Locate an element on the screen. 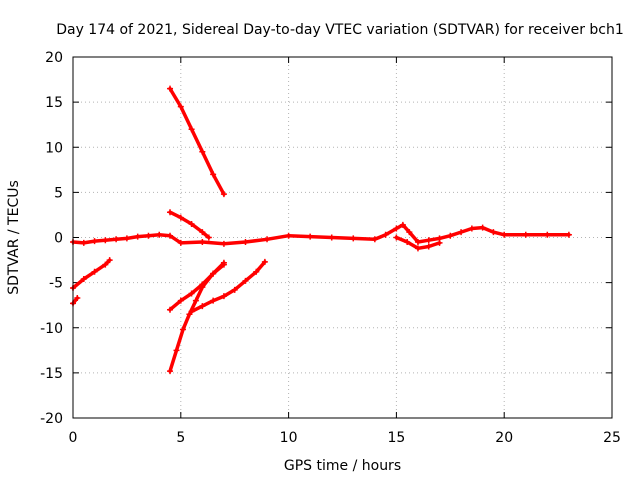 Image resolution: width=640 pixels, height=480 pixels. series-early-low is located at coordinates (75, 300).